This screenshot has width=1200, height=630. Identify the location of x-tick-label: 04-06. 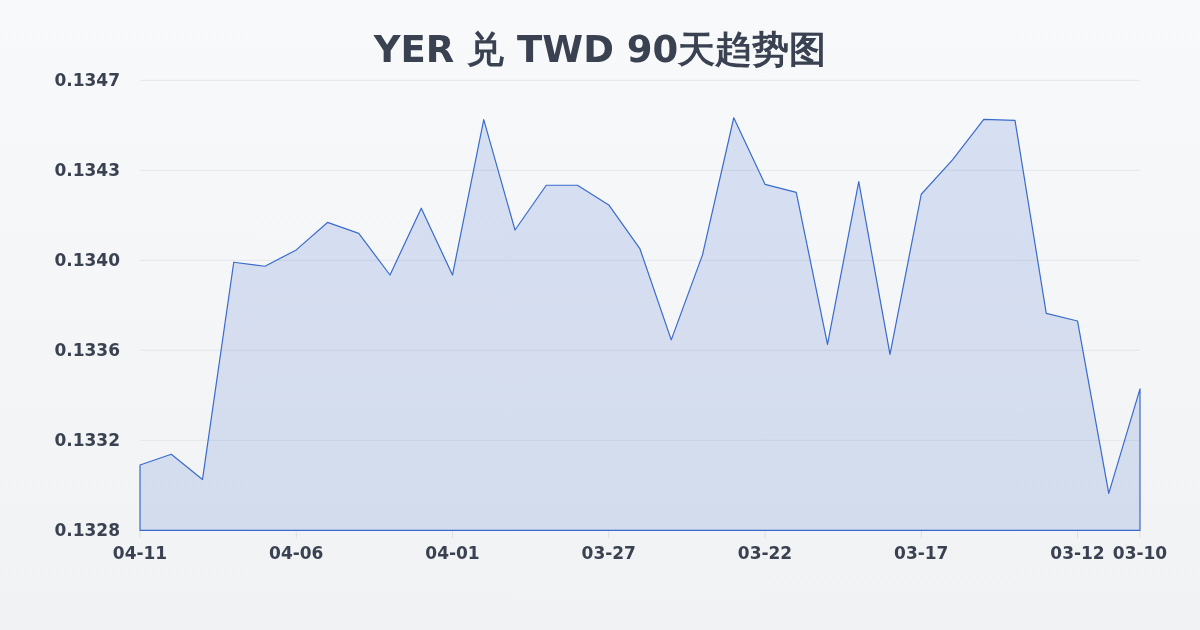
(296, 553).